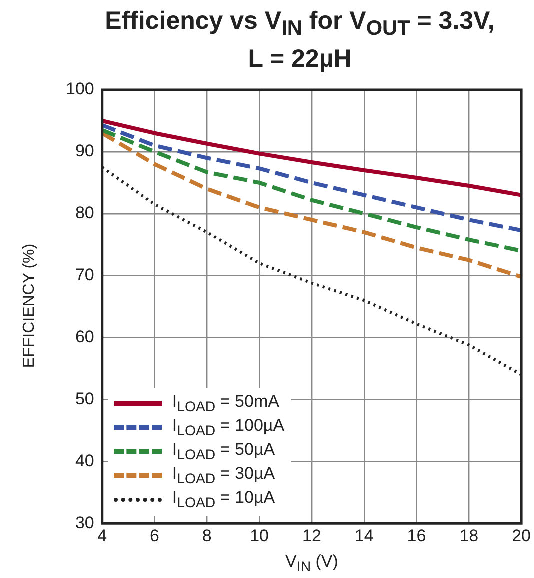 The height and width of the screenshot is (578, 534). Describe the element at coordinates (84, 275) in the screenshot. I see `y-tick-label: 70` at that location.